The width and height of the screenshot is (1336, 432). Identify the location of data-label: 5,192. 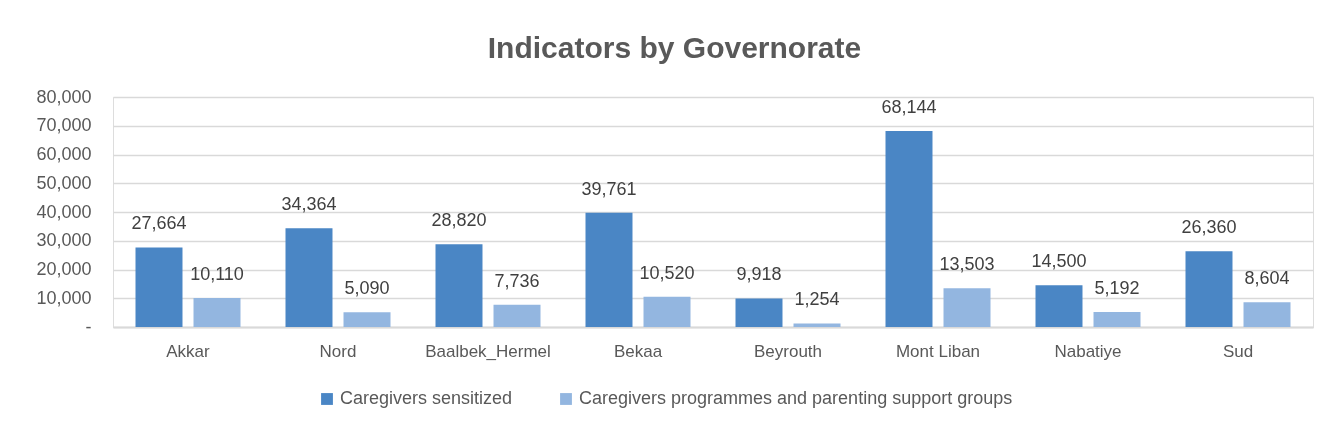
(1117, 288).